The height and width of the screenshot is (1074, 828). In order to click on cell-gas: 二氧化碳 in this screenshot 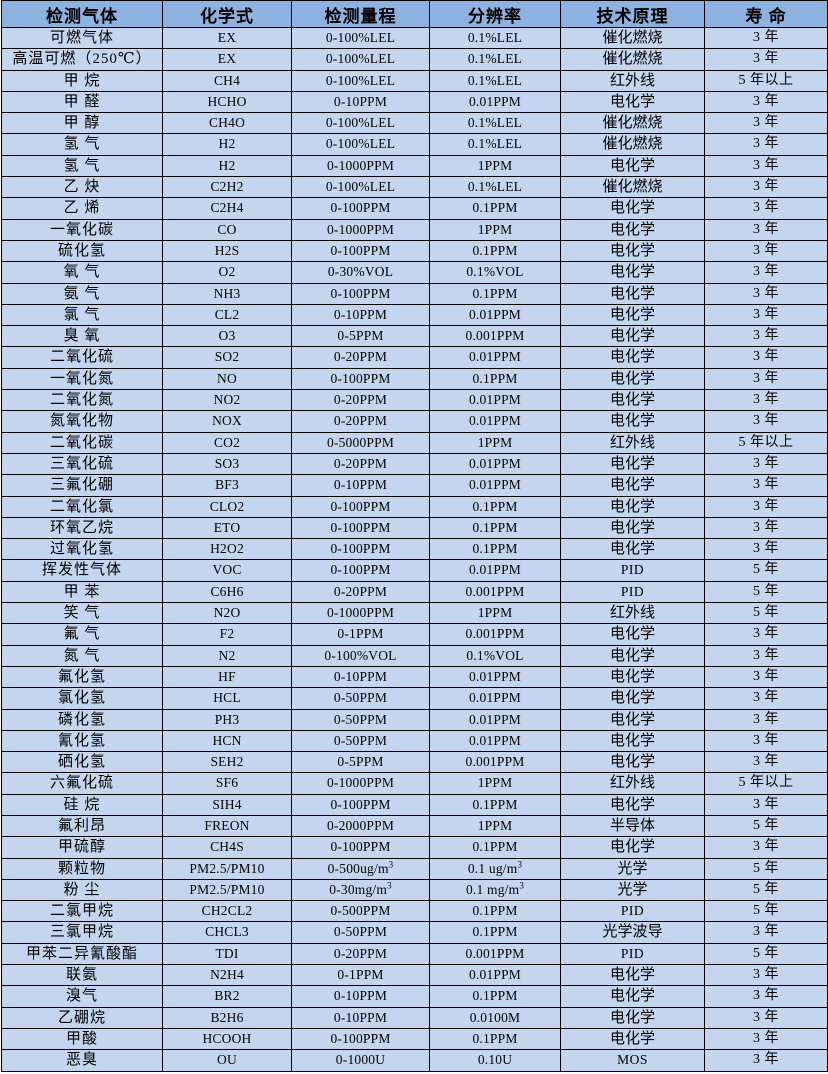, I will do `click(82, 442)`.